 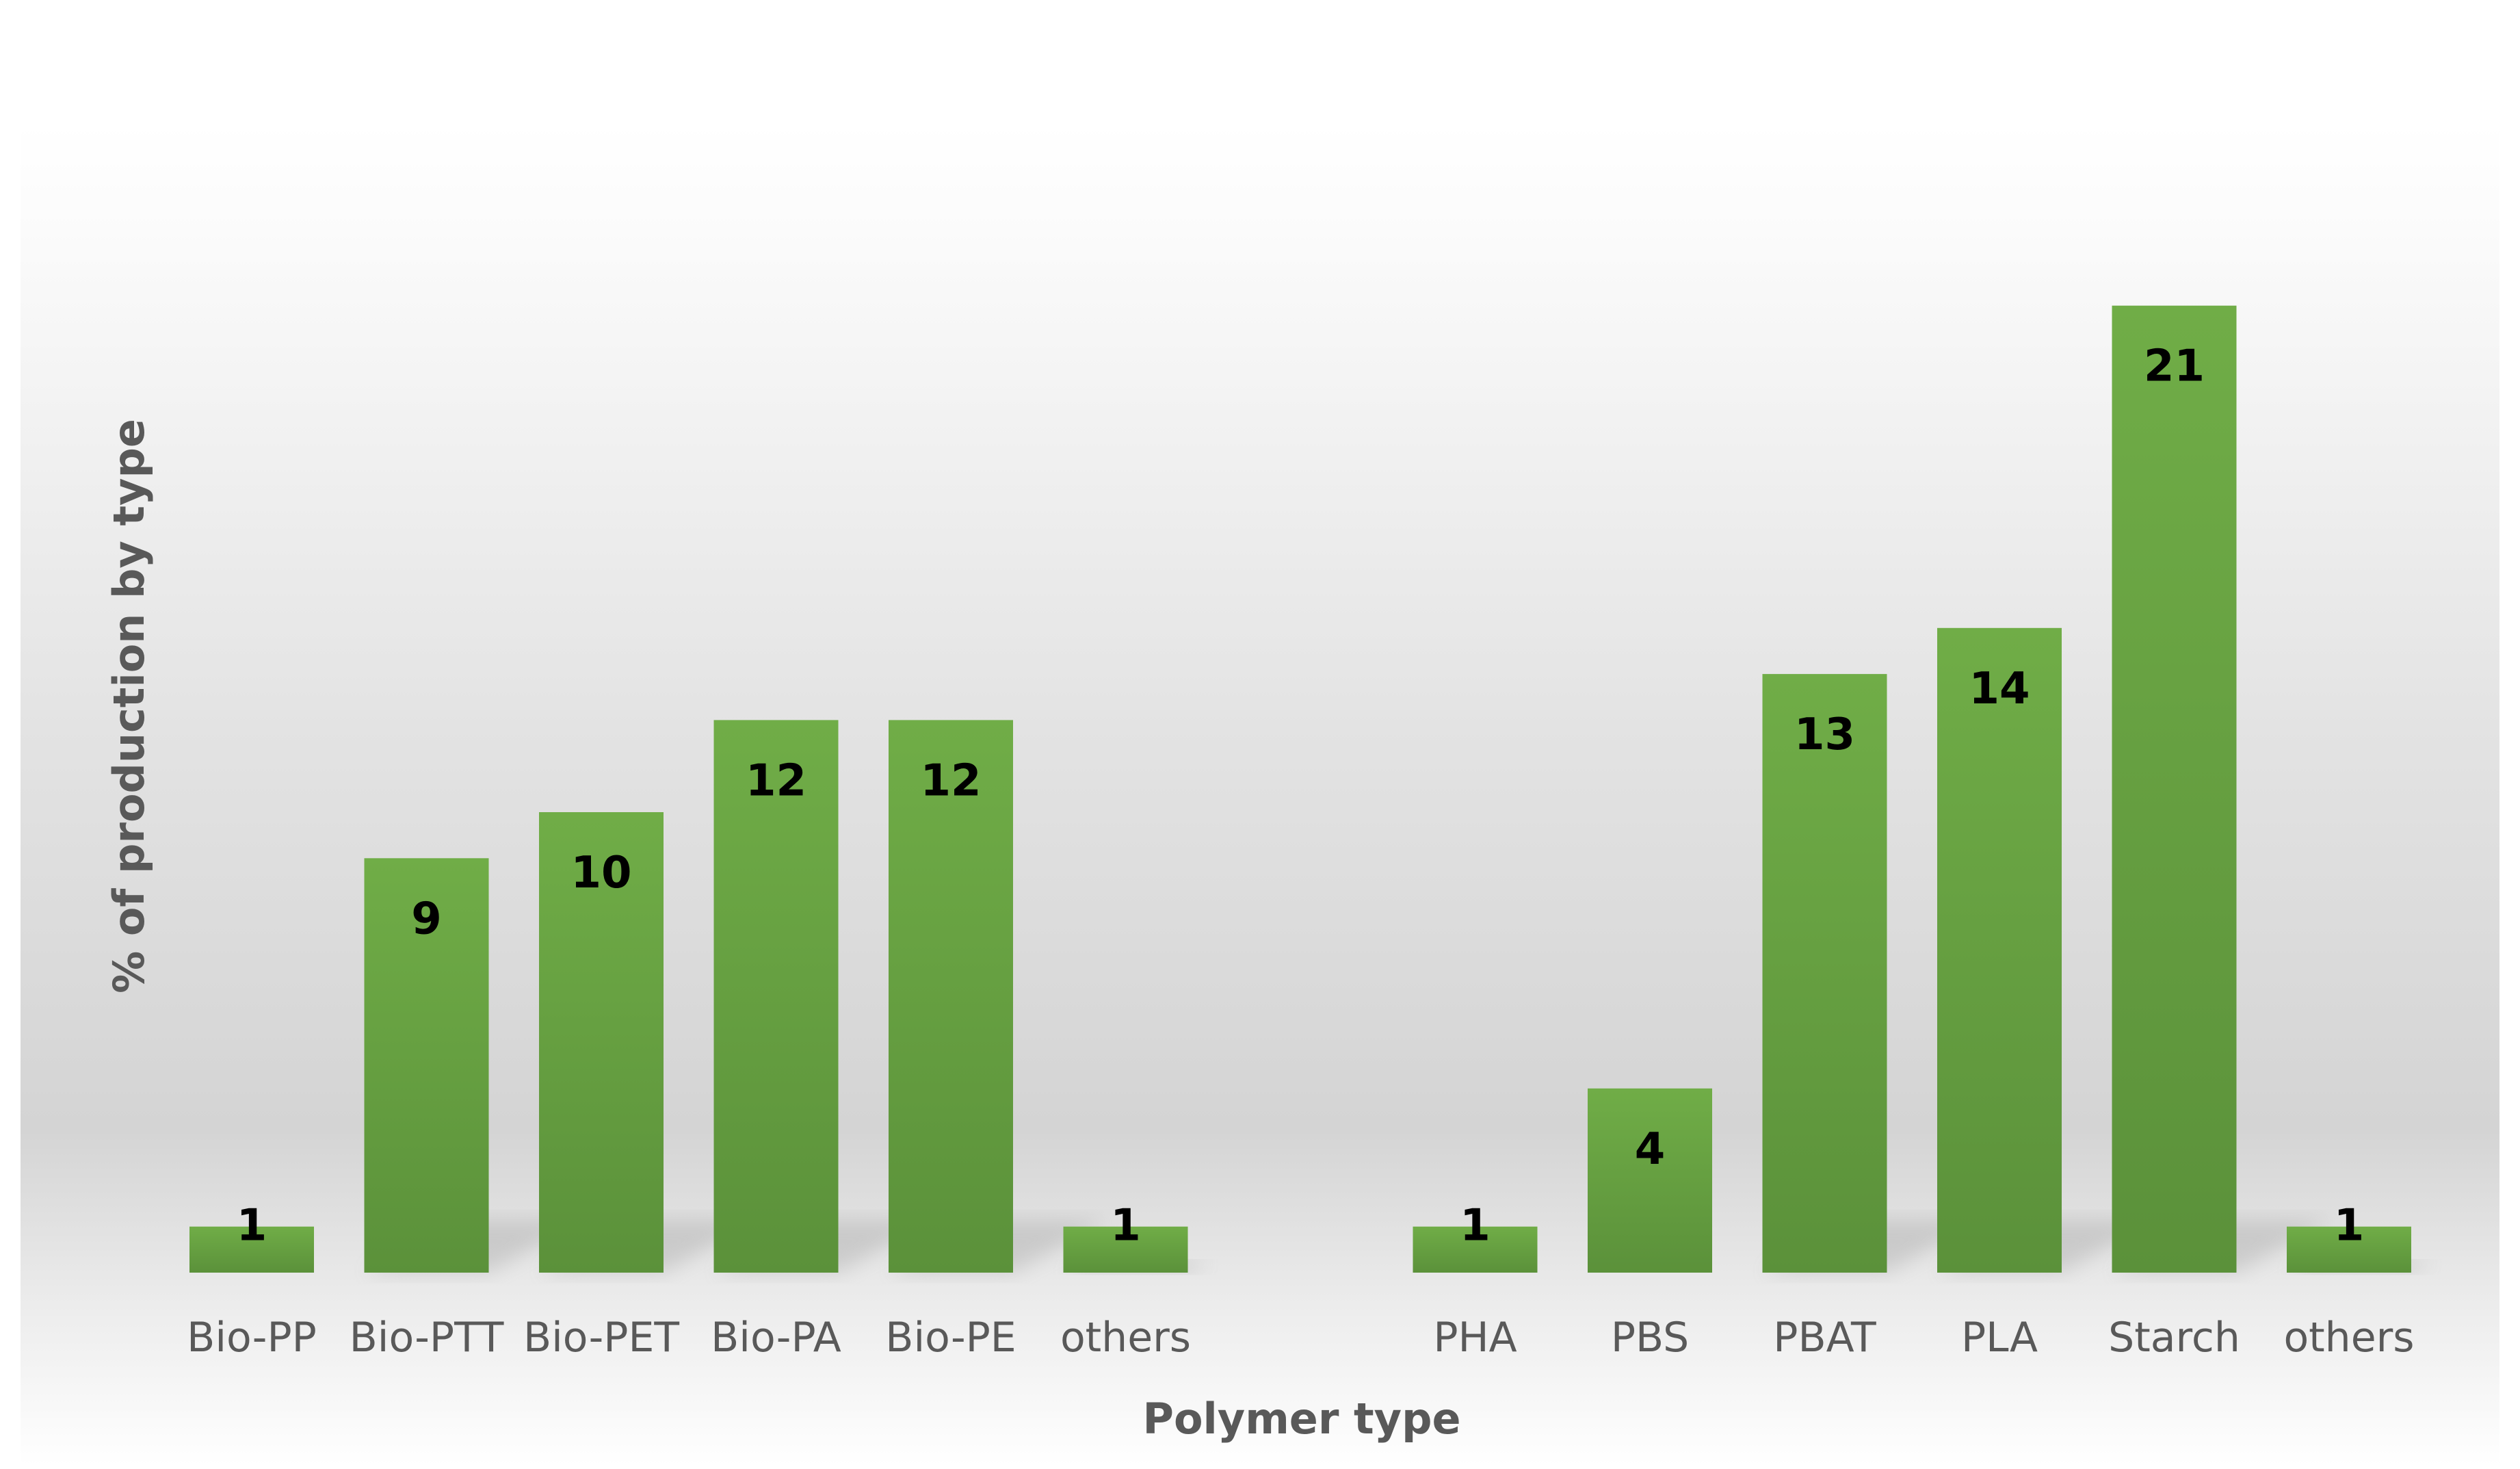 What do you see at coordinates (1999, 1338) in the screenshot?
I see `category-label: PLA` at bounding box center [1999, 1338].